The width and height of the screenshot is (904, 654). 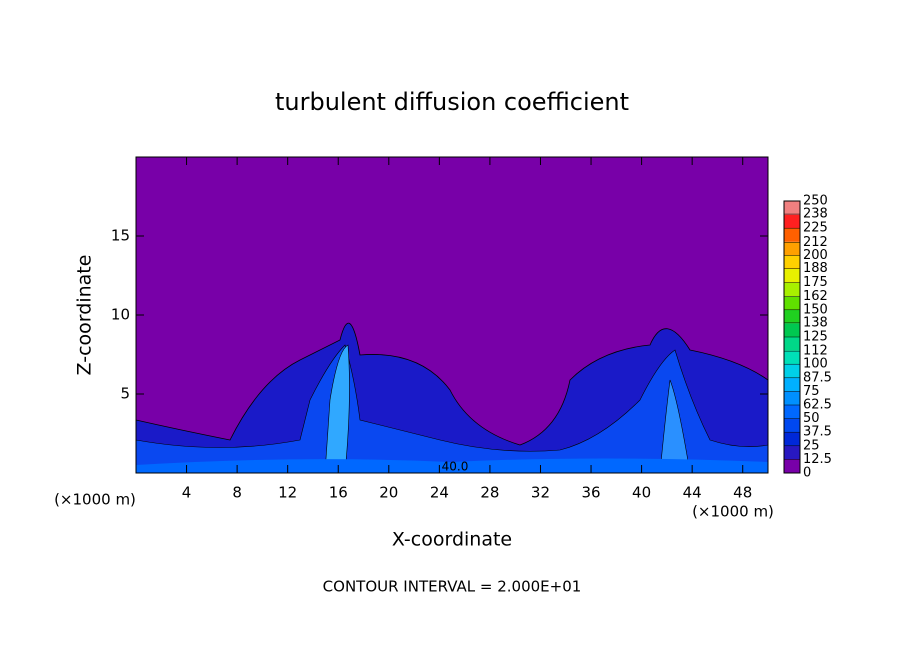 I want to click on colorbar-tick-label: 25, so click(x=811, y=445).